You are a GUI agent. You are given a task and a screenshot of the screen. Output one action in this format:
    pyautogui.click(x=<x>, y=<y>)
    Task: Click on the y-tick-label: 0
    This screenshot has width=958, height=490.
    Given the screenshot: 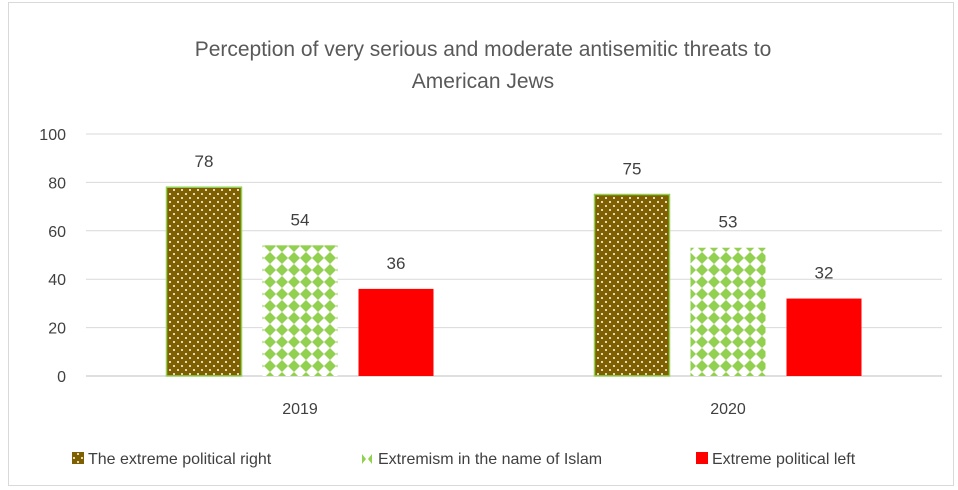 What is the action you would take?
    pyautogui.click(x=61, y=377)
    